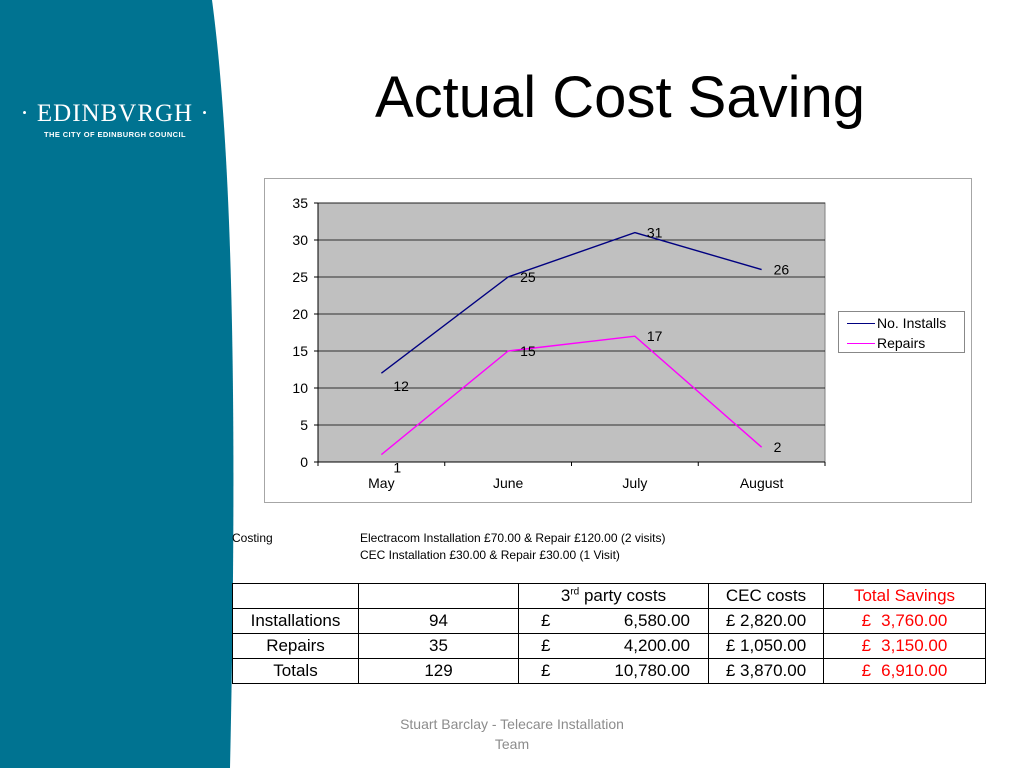  I want to click on header-third-party: 3rd party costs, so click(613, 596).